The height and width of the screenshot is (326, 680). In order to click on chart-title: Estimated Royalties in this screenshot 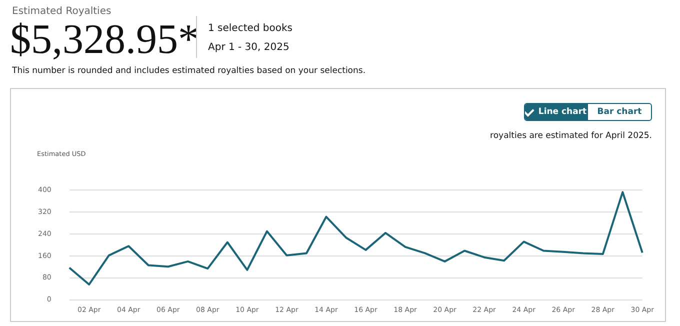, I will do `click(62, 11)`.